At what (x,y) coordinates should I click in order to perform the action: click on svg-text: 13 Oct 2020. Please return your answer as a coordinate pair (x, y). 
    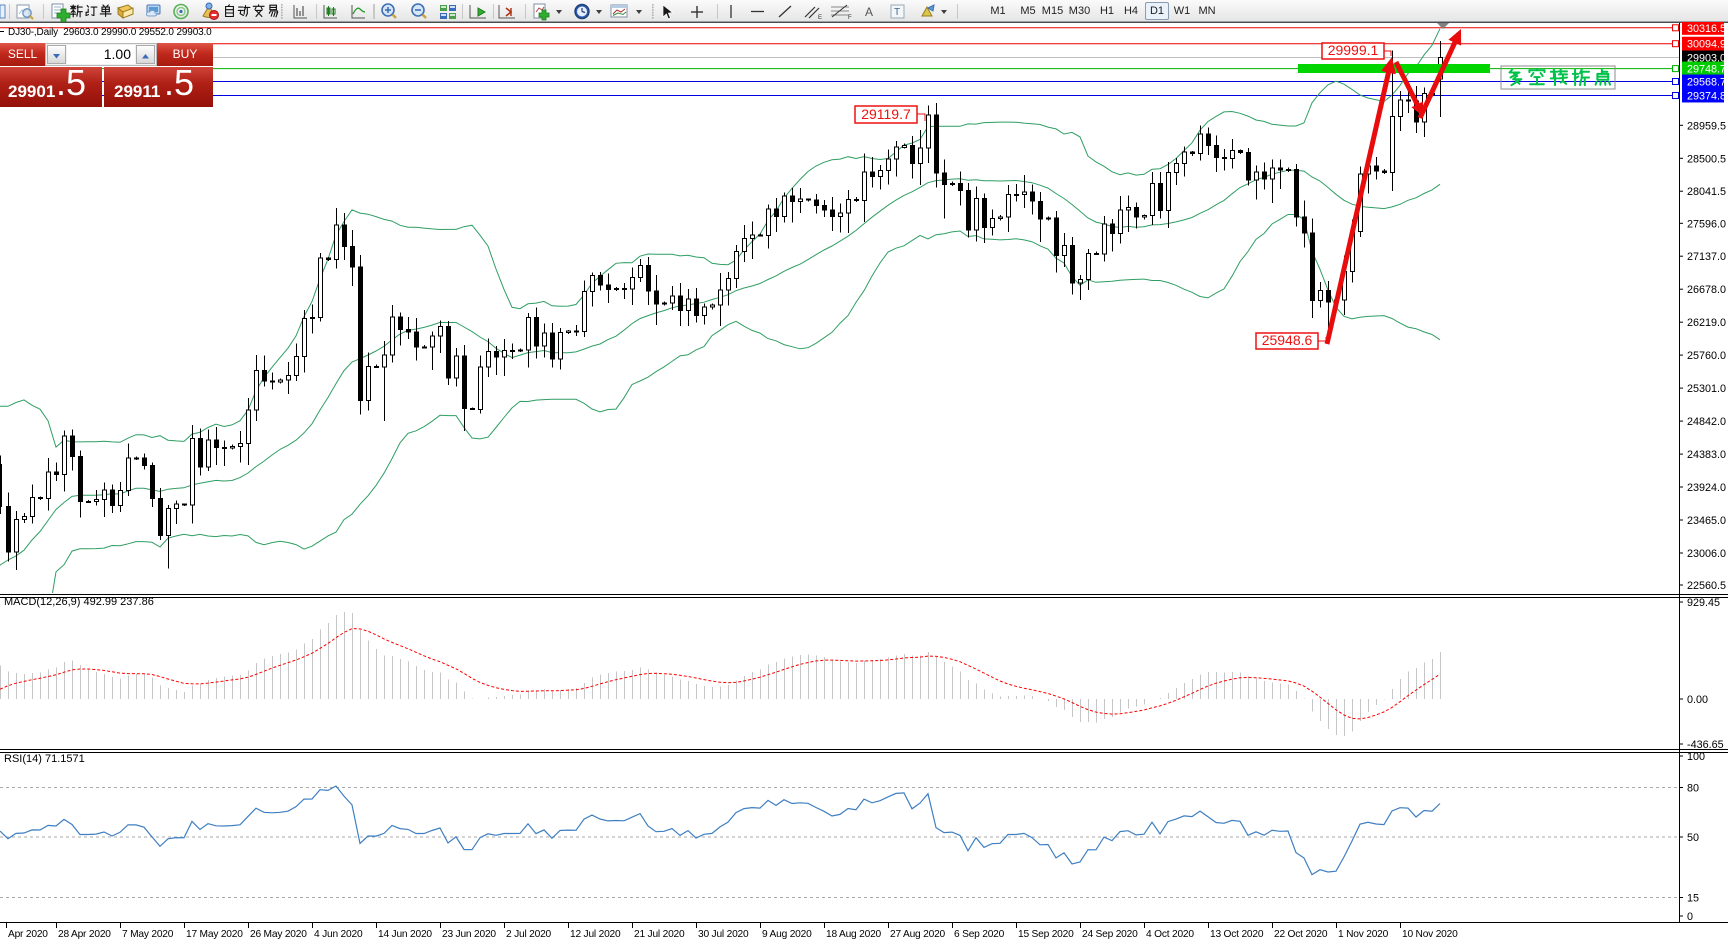
    Looking at the image, I should click on (1237, 934).